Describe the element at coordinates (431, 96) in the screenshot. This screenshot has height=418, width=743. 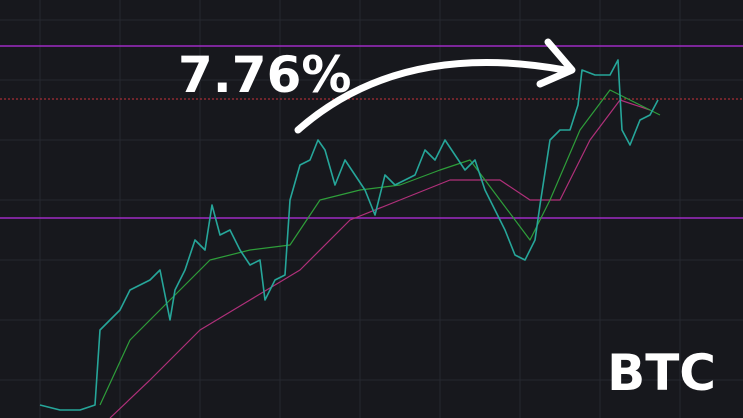
I see `arrow` at that location.